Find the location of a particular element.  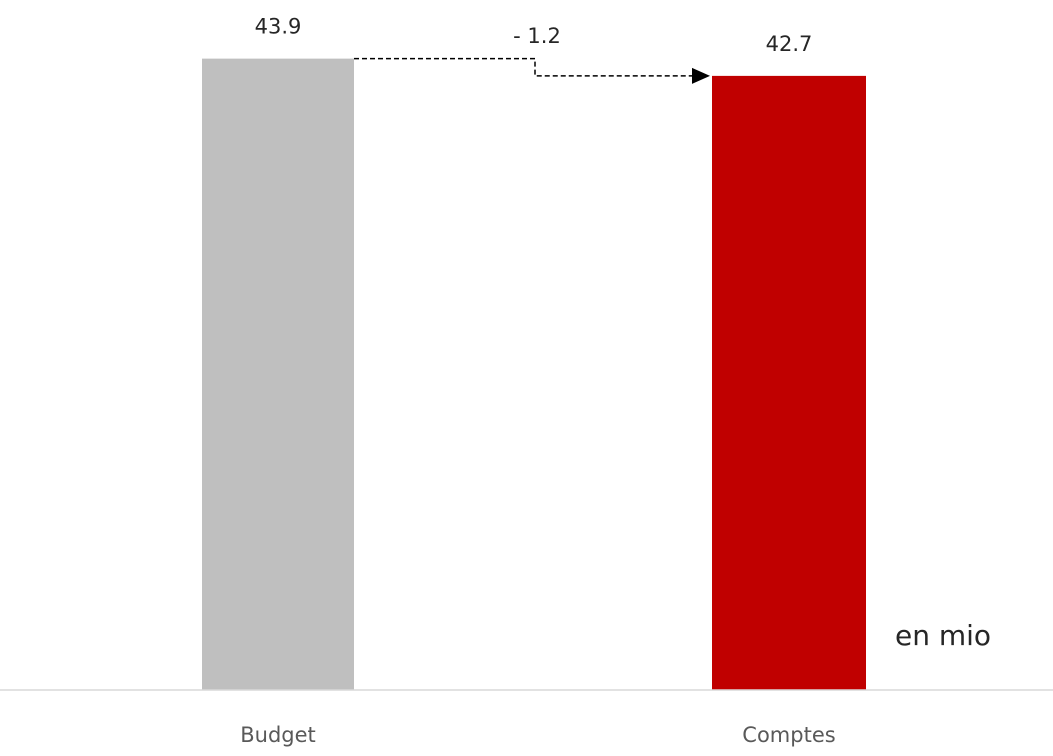

category-label-comptes: Comptes is located at coordinates (788, 735).